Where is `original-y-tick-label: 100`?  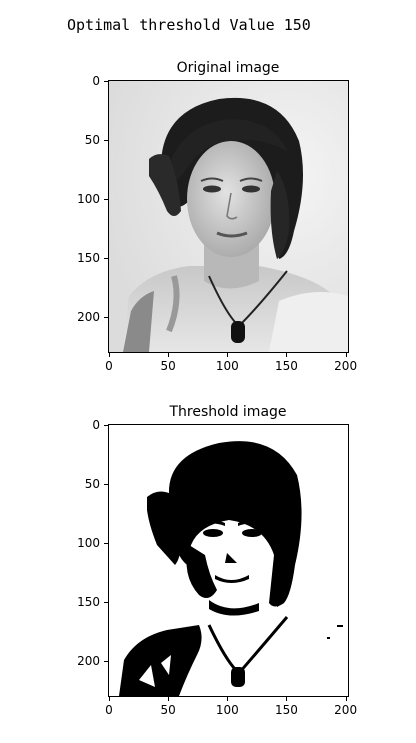
original-y-tick-label: 100 is located at coordinates (88, 198).